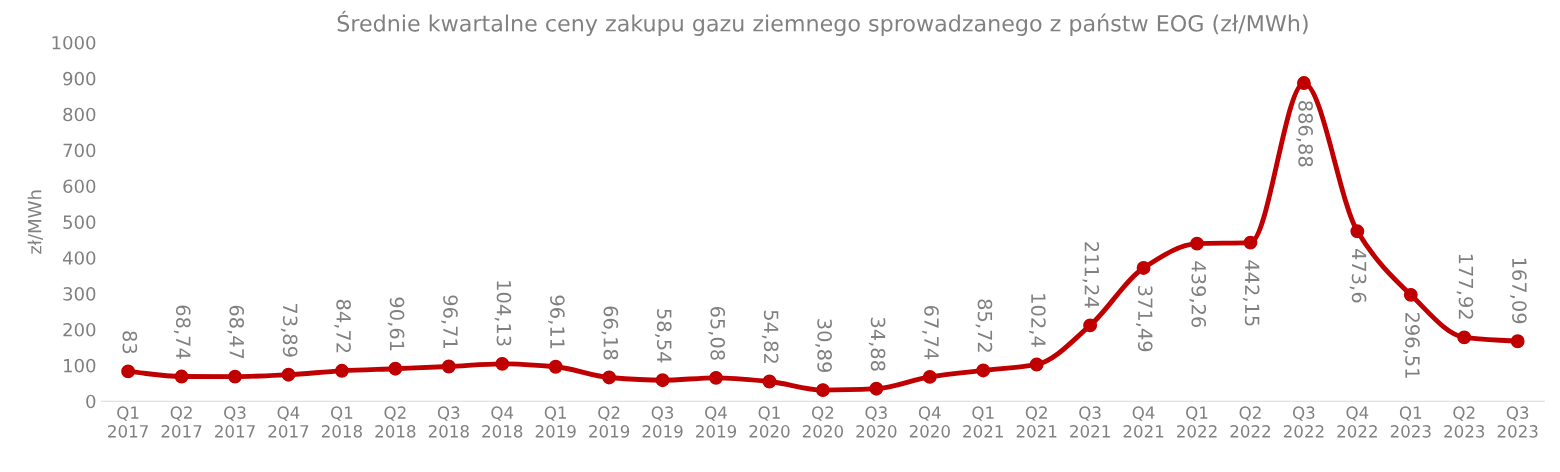 This screenshot has width=1560, height=472. Describe the element at coordinates (1250, 422) in the screenshot. I see `x-tick-label: Q2 2022` at that location.